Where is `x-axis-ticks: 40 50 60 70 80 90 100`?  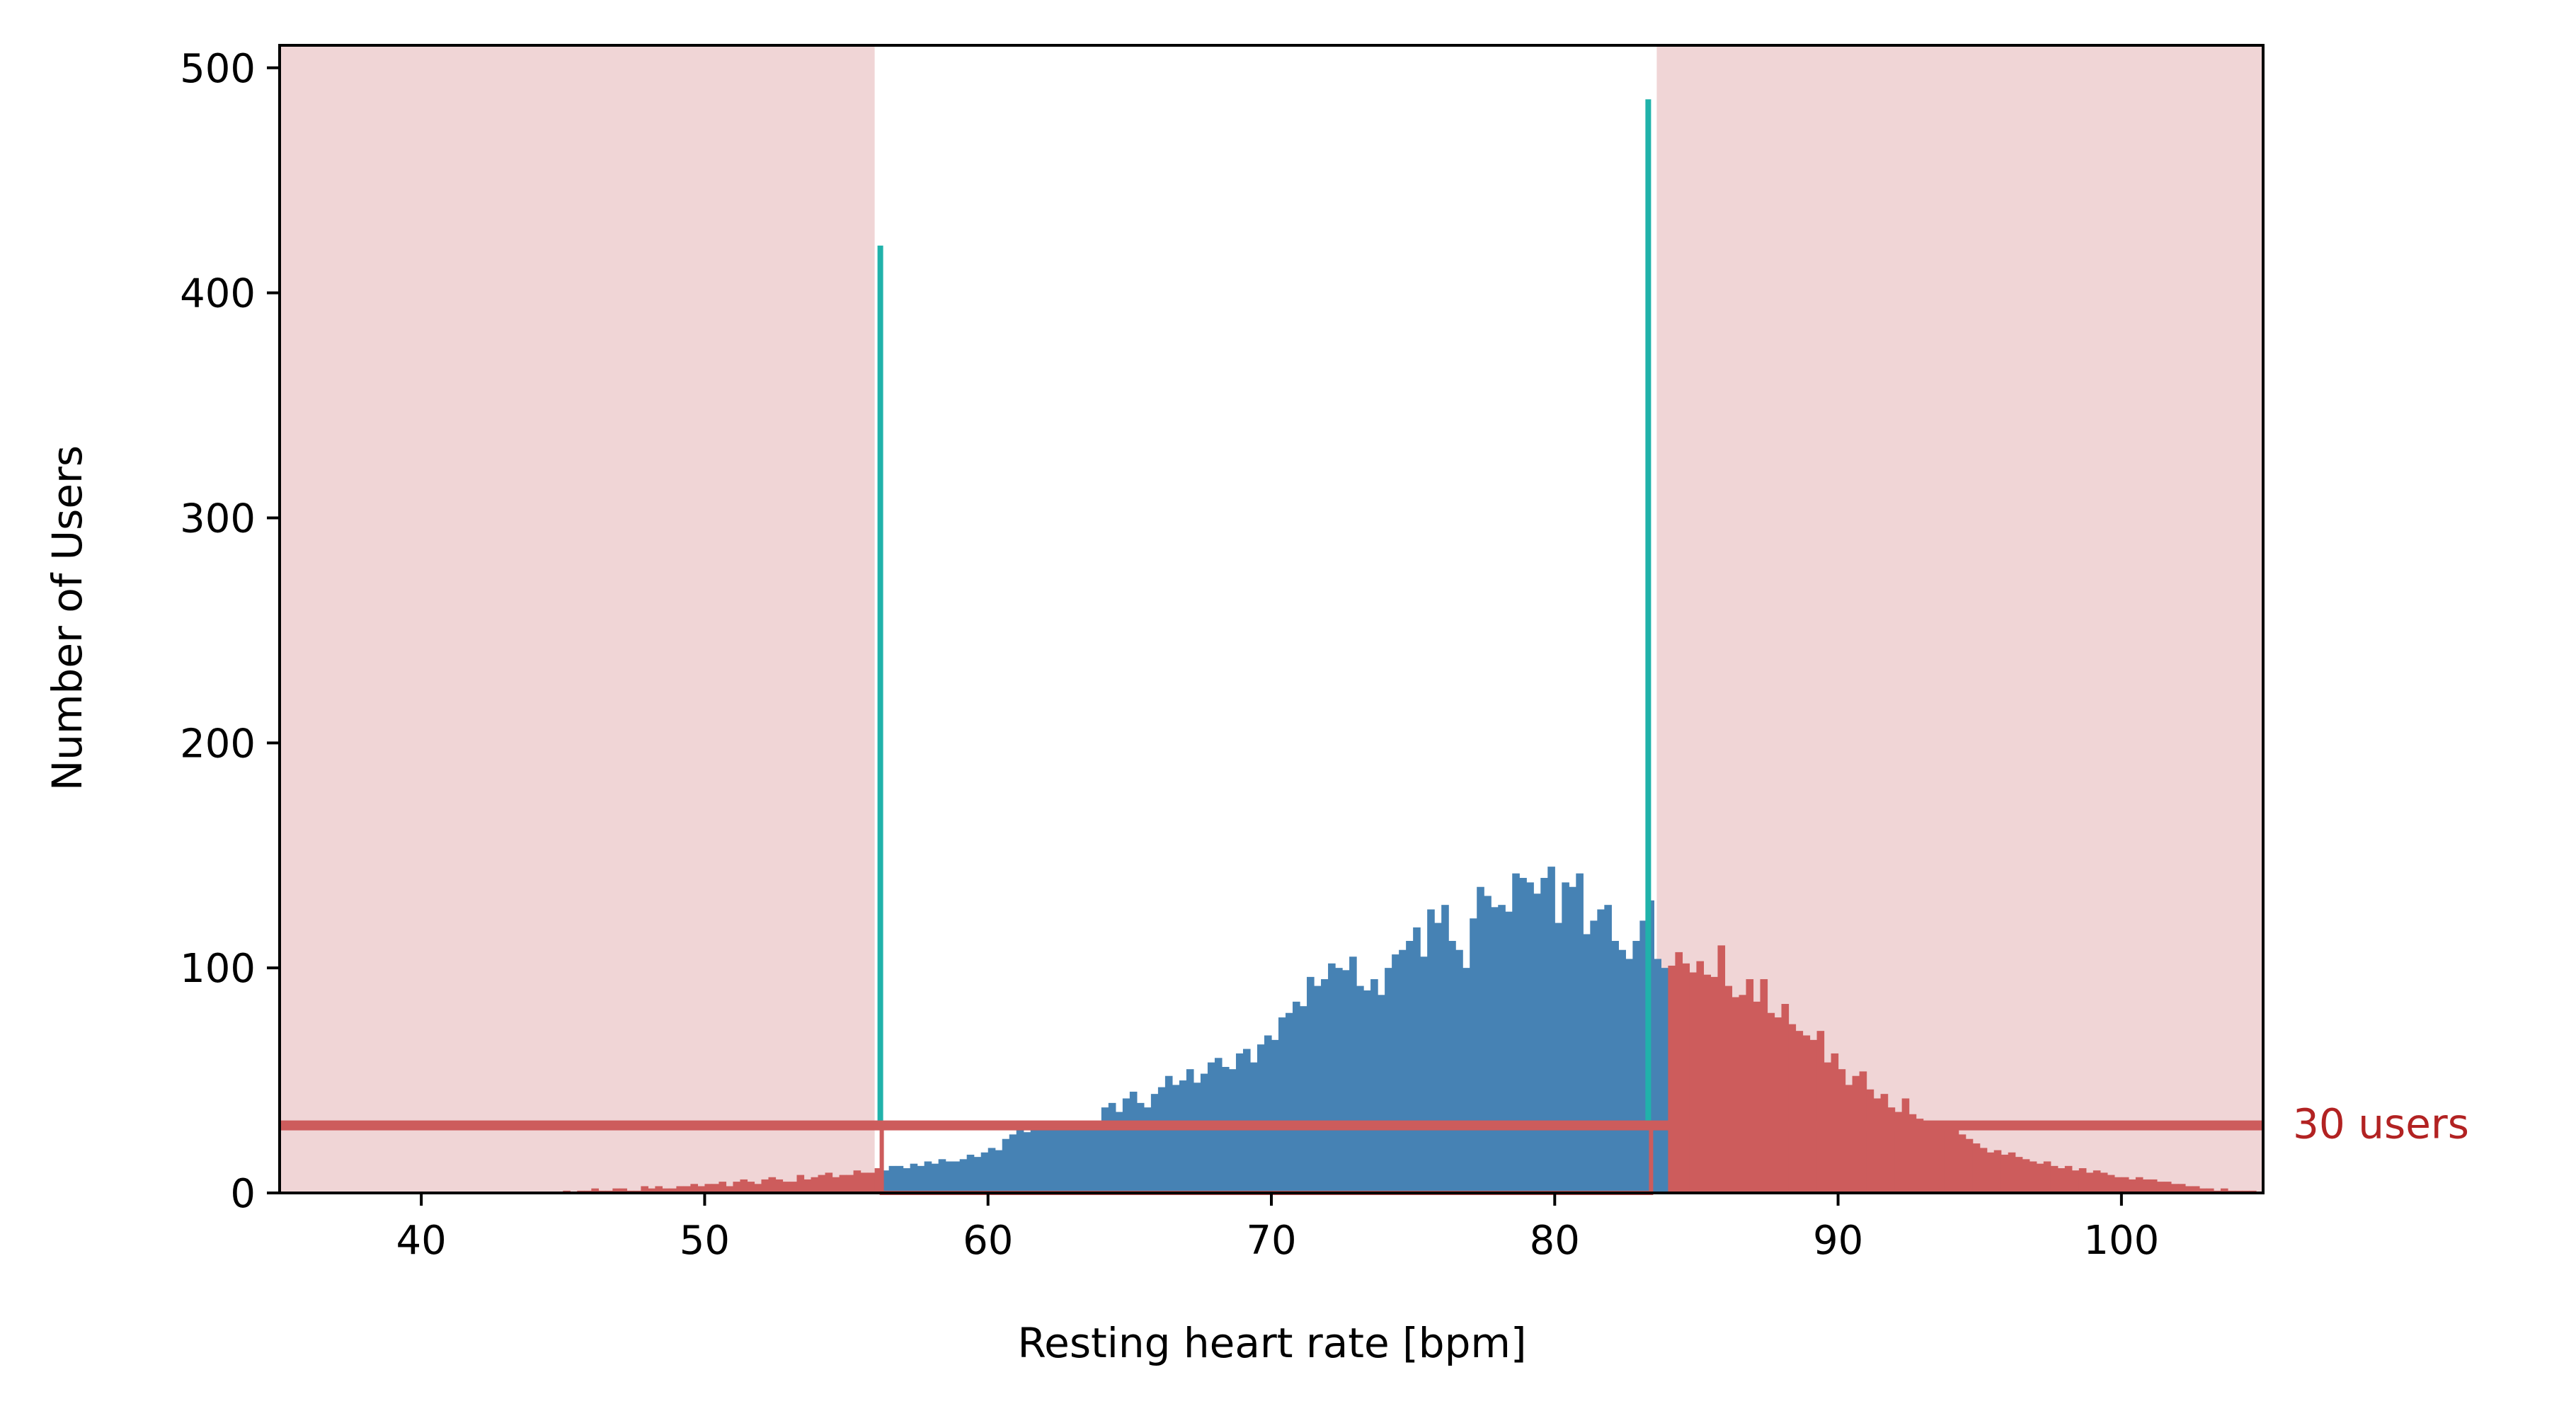
x-axis-ticks: 40 50 60 70 80 90 100 is located at coordinates (1277, 1228).